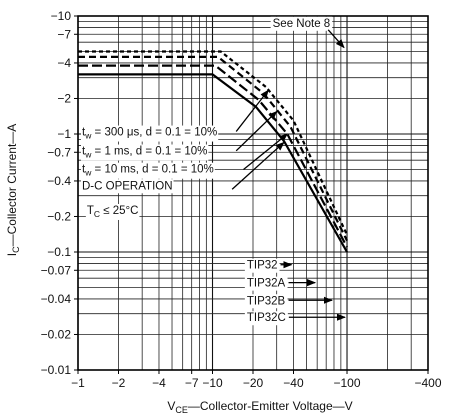 This screenshot has width=460, height=417. What do you see at coordinates (119, 383) in the screenshot?
I see `x-tick-label: −2` at bounding box center [119, 383].